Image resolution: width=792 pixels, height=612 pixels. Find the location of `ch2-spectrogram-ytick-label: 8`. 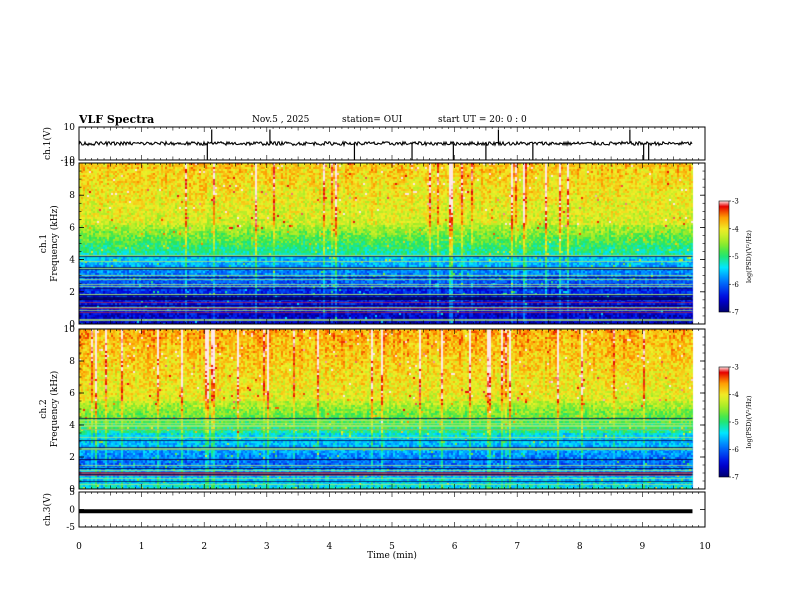

ch2-spectrogram-ytick-label: 8 is located at coordinates (72, 362).